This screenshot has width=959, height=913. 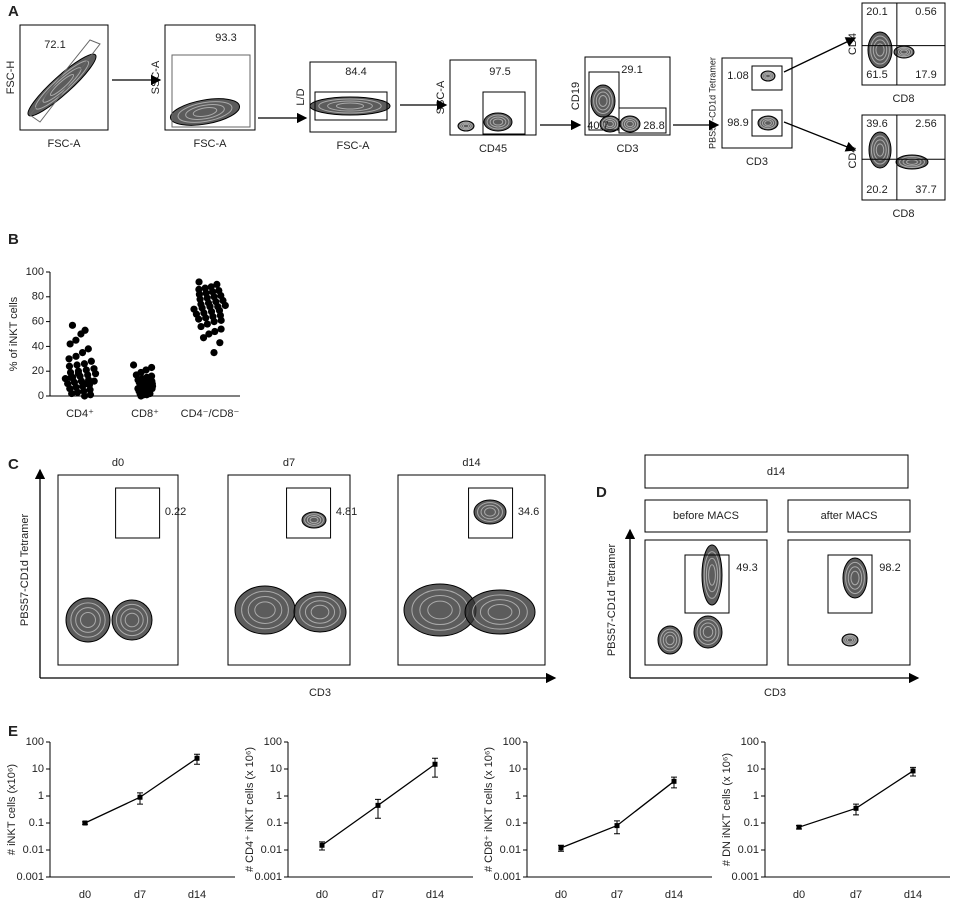 I want to click on gate-value: 84.4, so click(x=355, y=72).